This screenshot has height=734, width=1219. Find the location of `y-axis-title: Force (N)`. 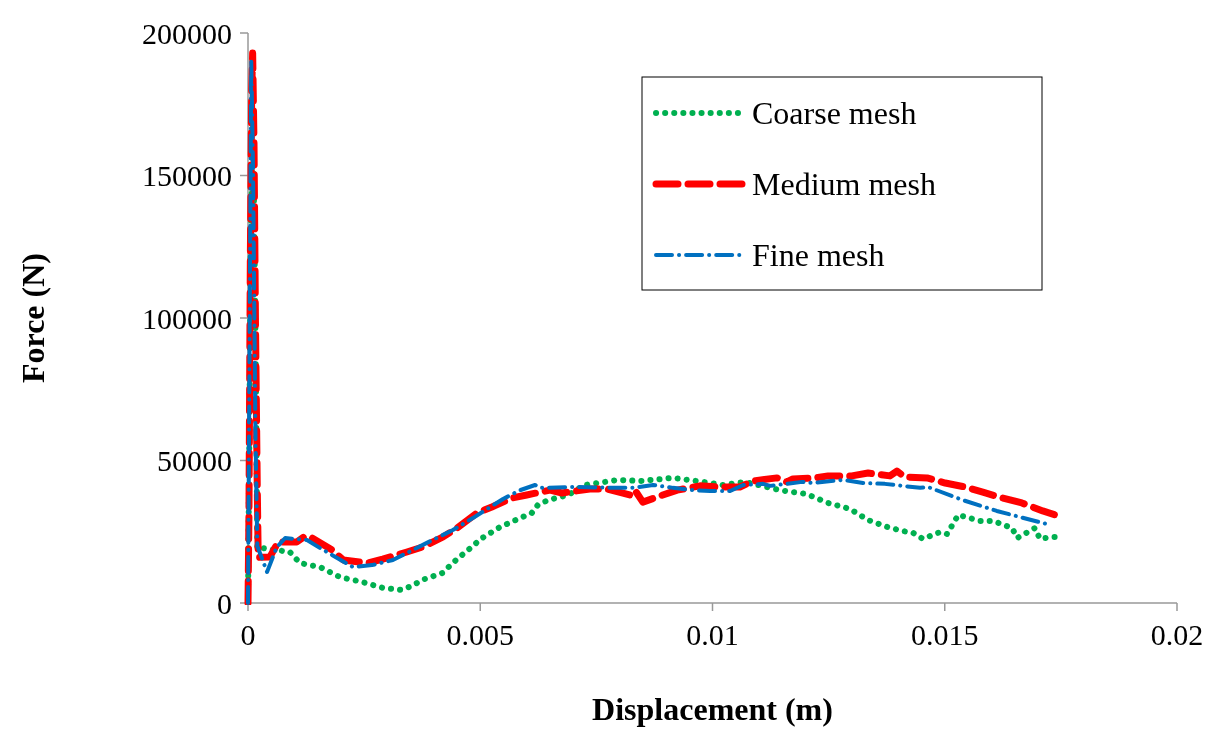

y-axis-title: Force (N) is located at coordinates (33, 318).